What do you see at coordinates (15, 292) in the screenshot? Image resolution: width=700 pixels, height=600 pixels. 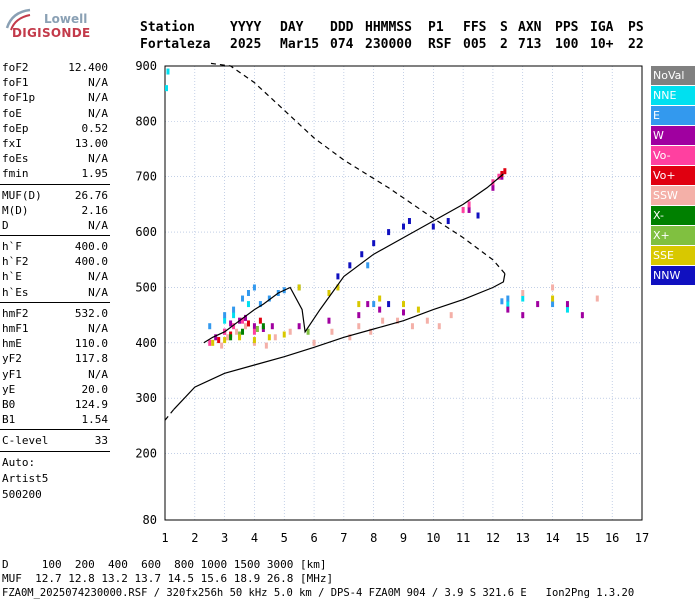 I see `param-key: h`Es` at bounding box center [15, 292].